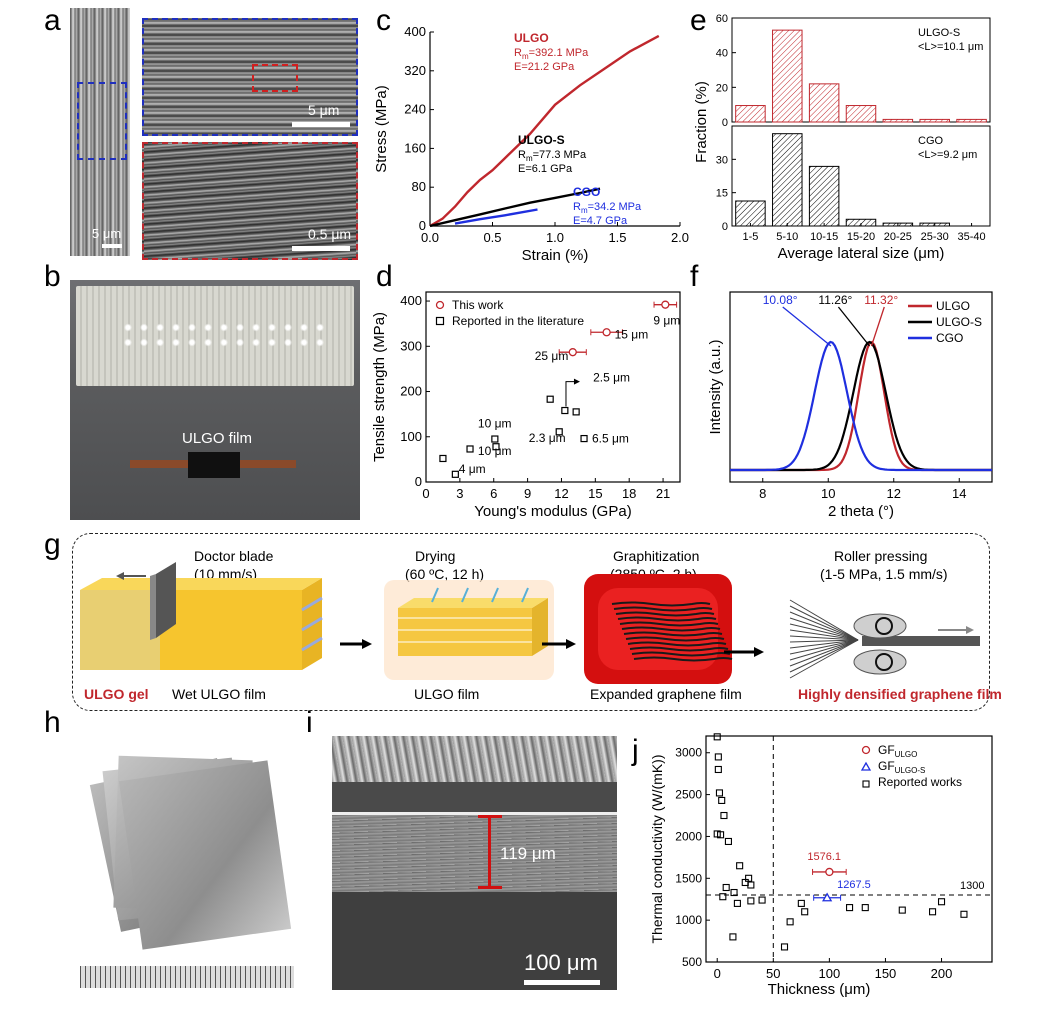 This screenshot has width=1043, height=1014. I want to click on step-doctor-blade-title: Doctor blade, so click(234, 556).